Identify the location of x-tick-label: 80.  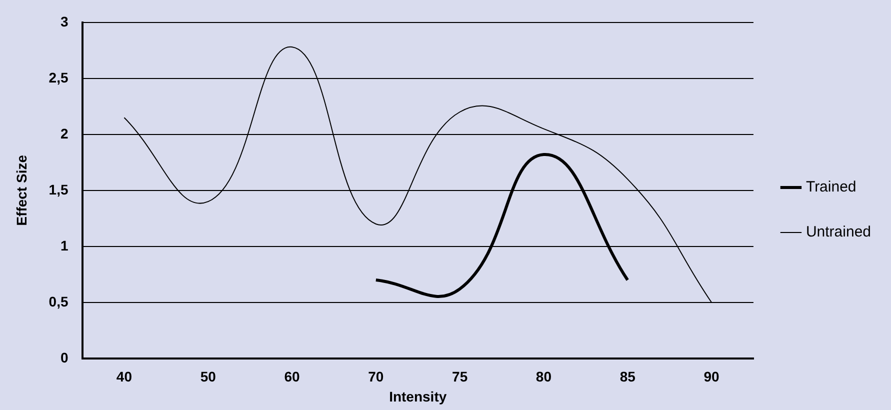
(544, 376).